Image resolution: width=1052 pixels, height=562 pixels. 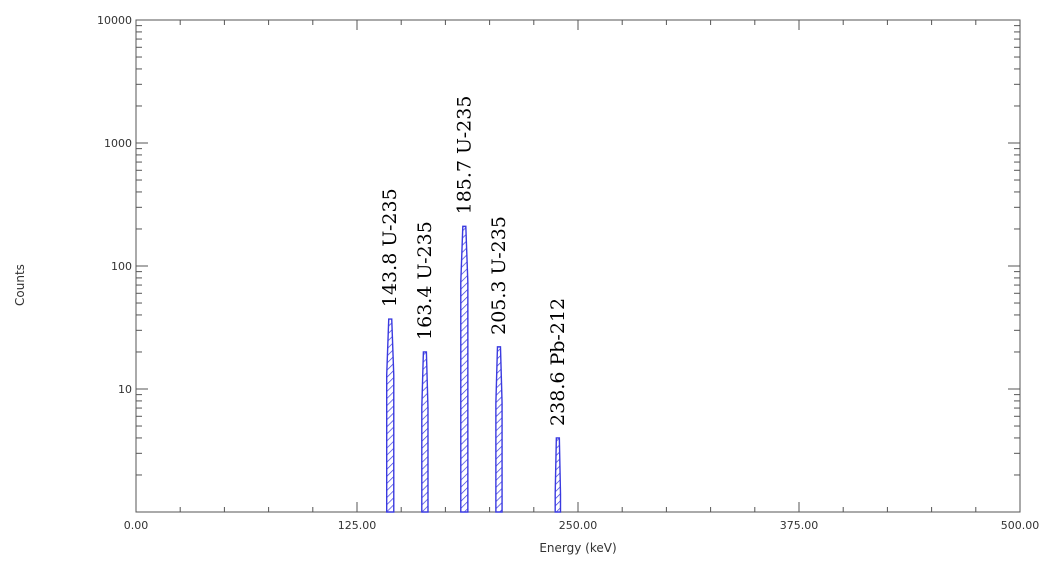 I want to click on x-tick-label: 250.00, so click(x=578, y=525).